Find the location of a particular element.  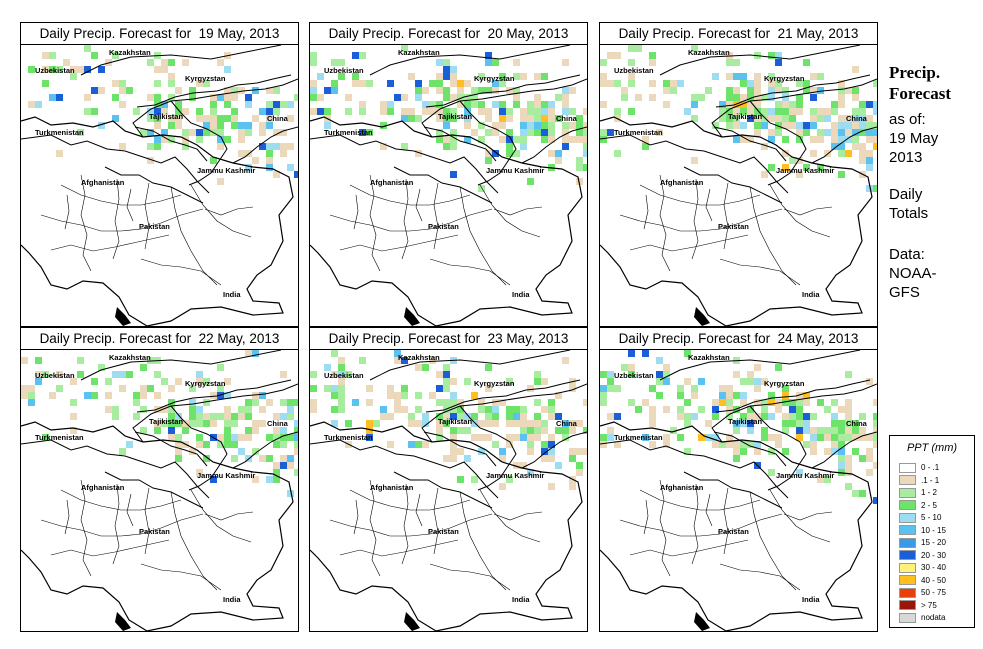

map-label-turkmenistan: Turkmenistan is located at coordinates (638, 437).